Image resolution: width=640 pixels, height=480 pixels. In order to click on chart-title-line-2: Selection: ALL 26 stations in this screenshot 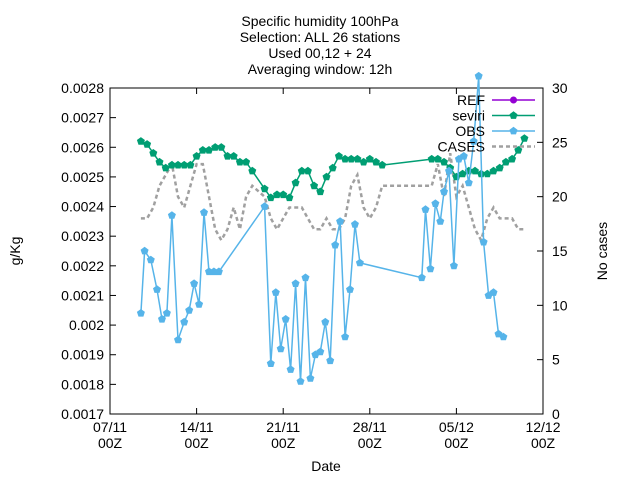, I will do `click(320, 37)`.